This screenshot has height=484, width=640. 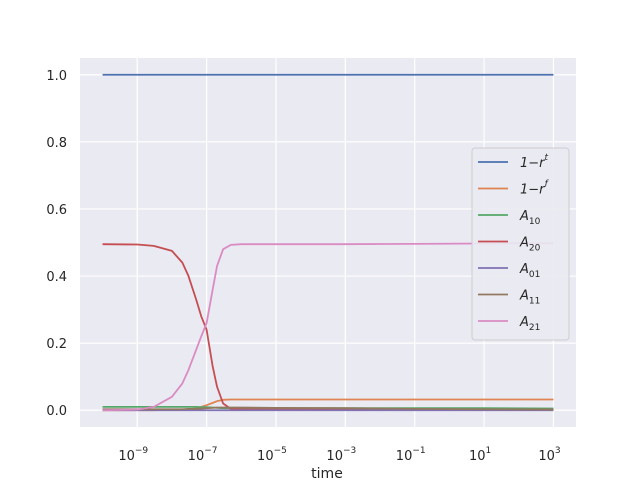 I want to click on x-tick-label: 10⁻¹, so click(x=411, y=455).